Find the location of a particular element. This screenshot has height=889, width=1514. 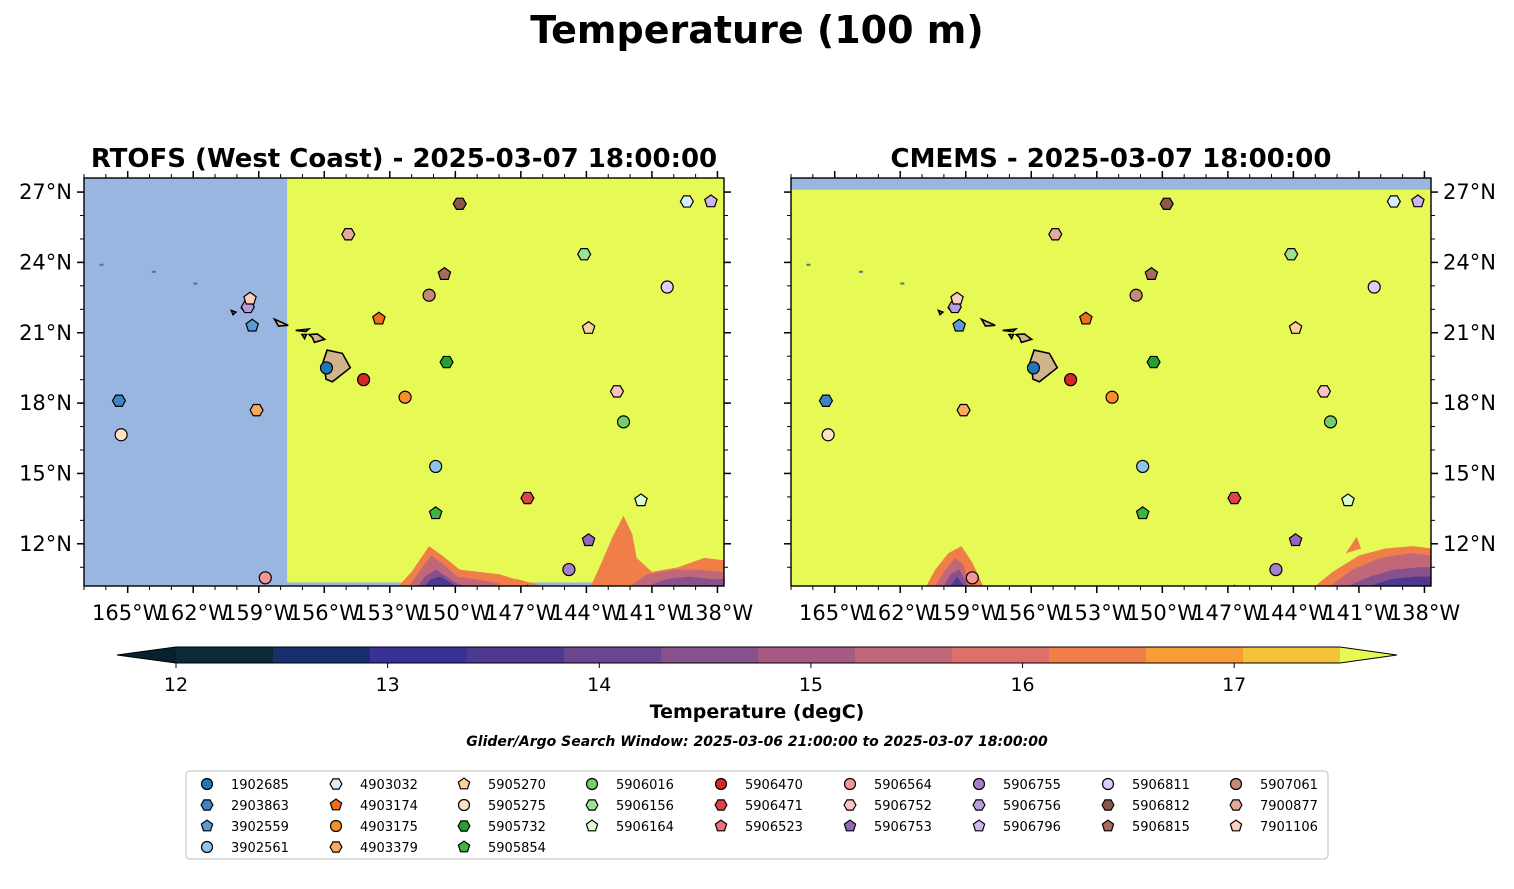

x-tick-label: 141°W is located at coordinates (1359, 613).